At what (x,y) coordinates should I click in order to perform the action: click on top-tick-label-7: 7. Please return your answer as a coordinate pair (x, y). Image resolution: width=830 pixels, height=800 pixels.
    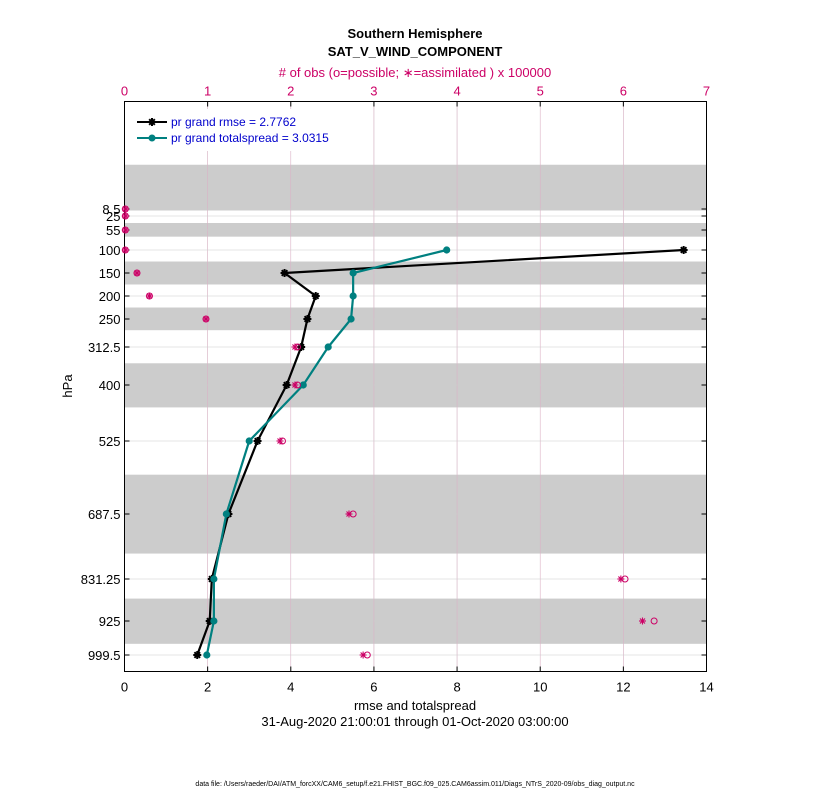
    Looking at the image, I should click on (706, 91).